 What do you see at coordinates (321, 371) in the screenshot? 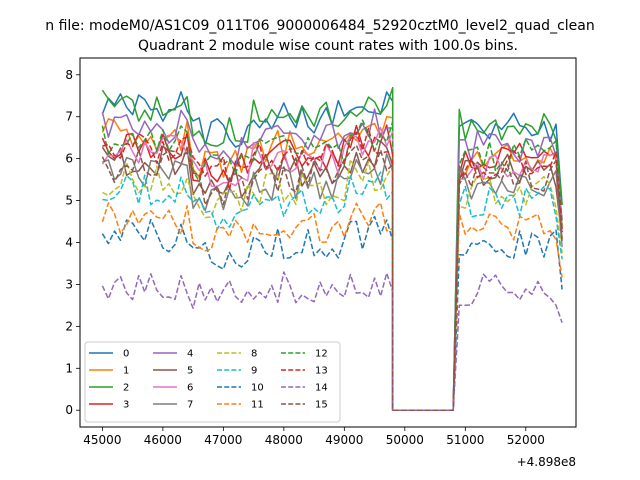
I see `legend-label-13: 13` at bounding box center [321, 371].